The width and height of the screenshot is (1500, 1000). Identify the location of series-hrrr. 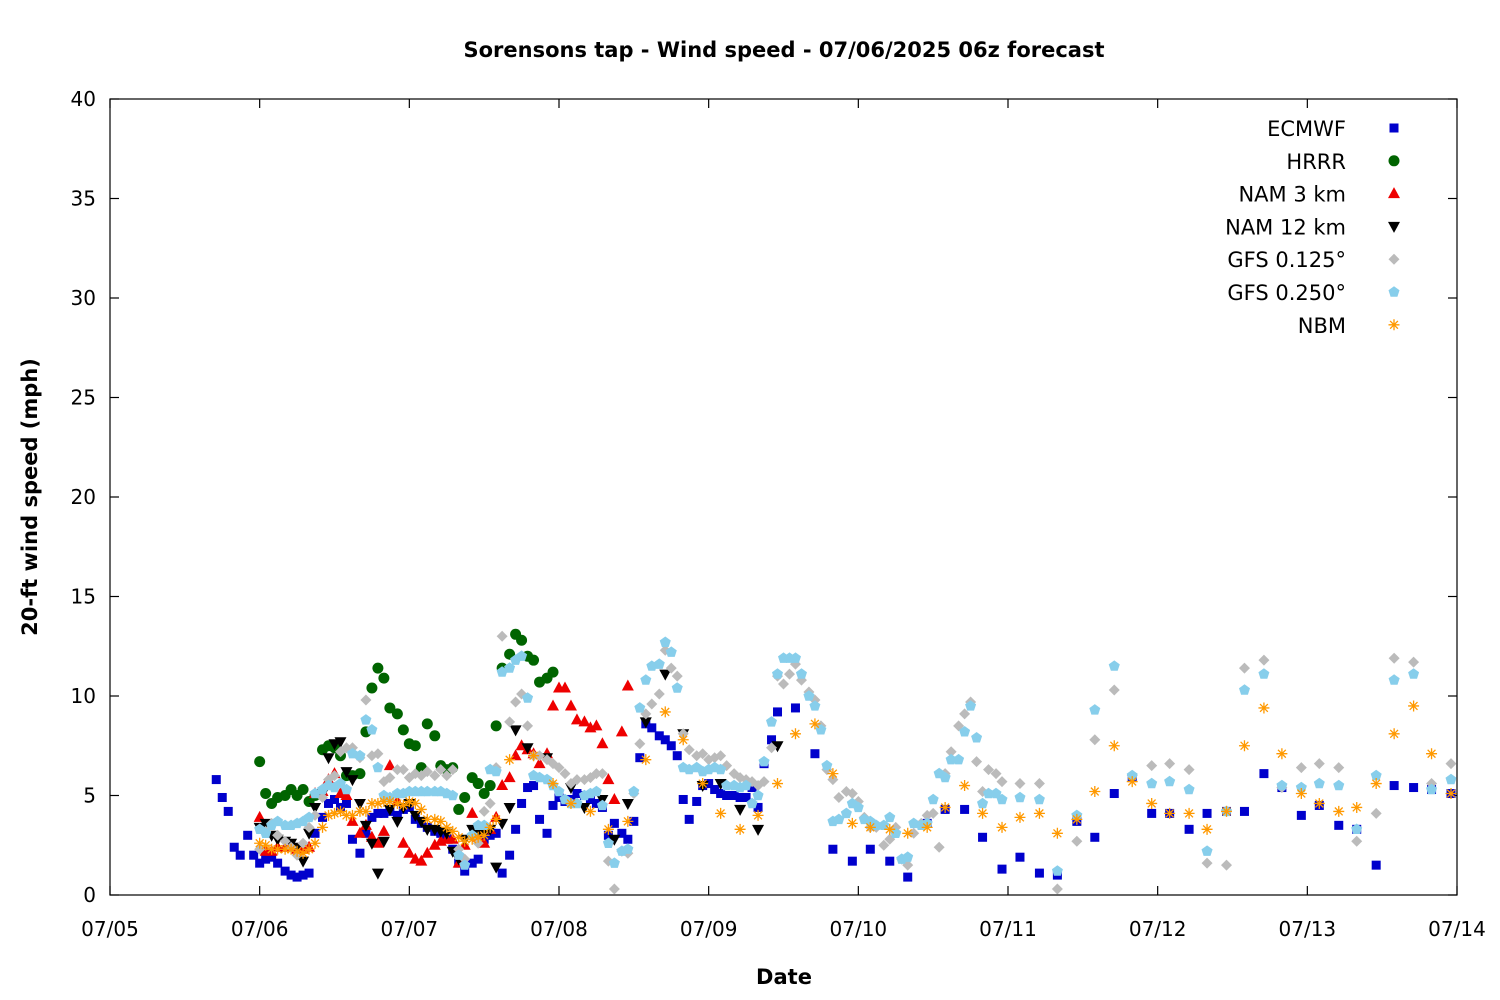
(406, 721).